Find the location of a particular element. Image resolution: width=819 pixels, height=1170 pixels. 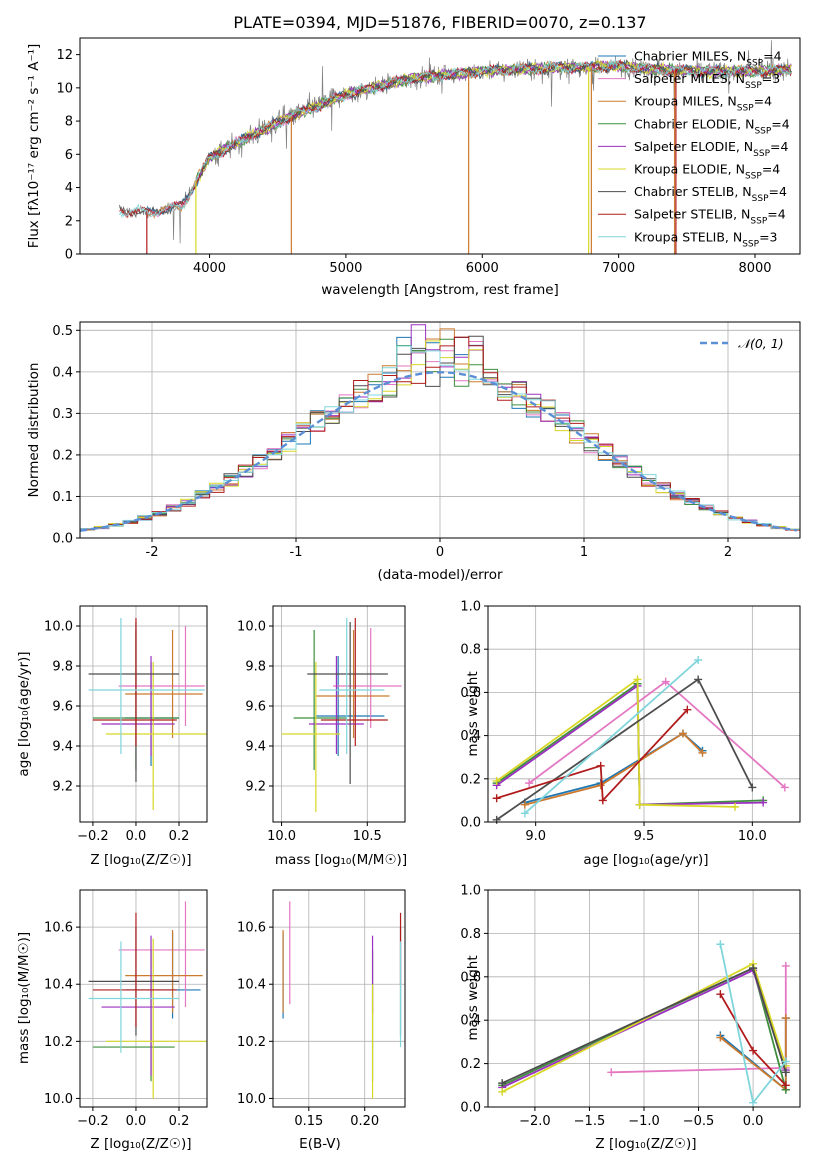

legend-text: Chabrier STELIB, N is located at coordinates (693, 191).